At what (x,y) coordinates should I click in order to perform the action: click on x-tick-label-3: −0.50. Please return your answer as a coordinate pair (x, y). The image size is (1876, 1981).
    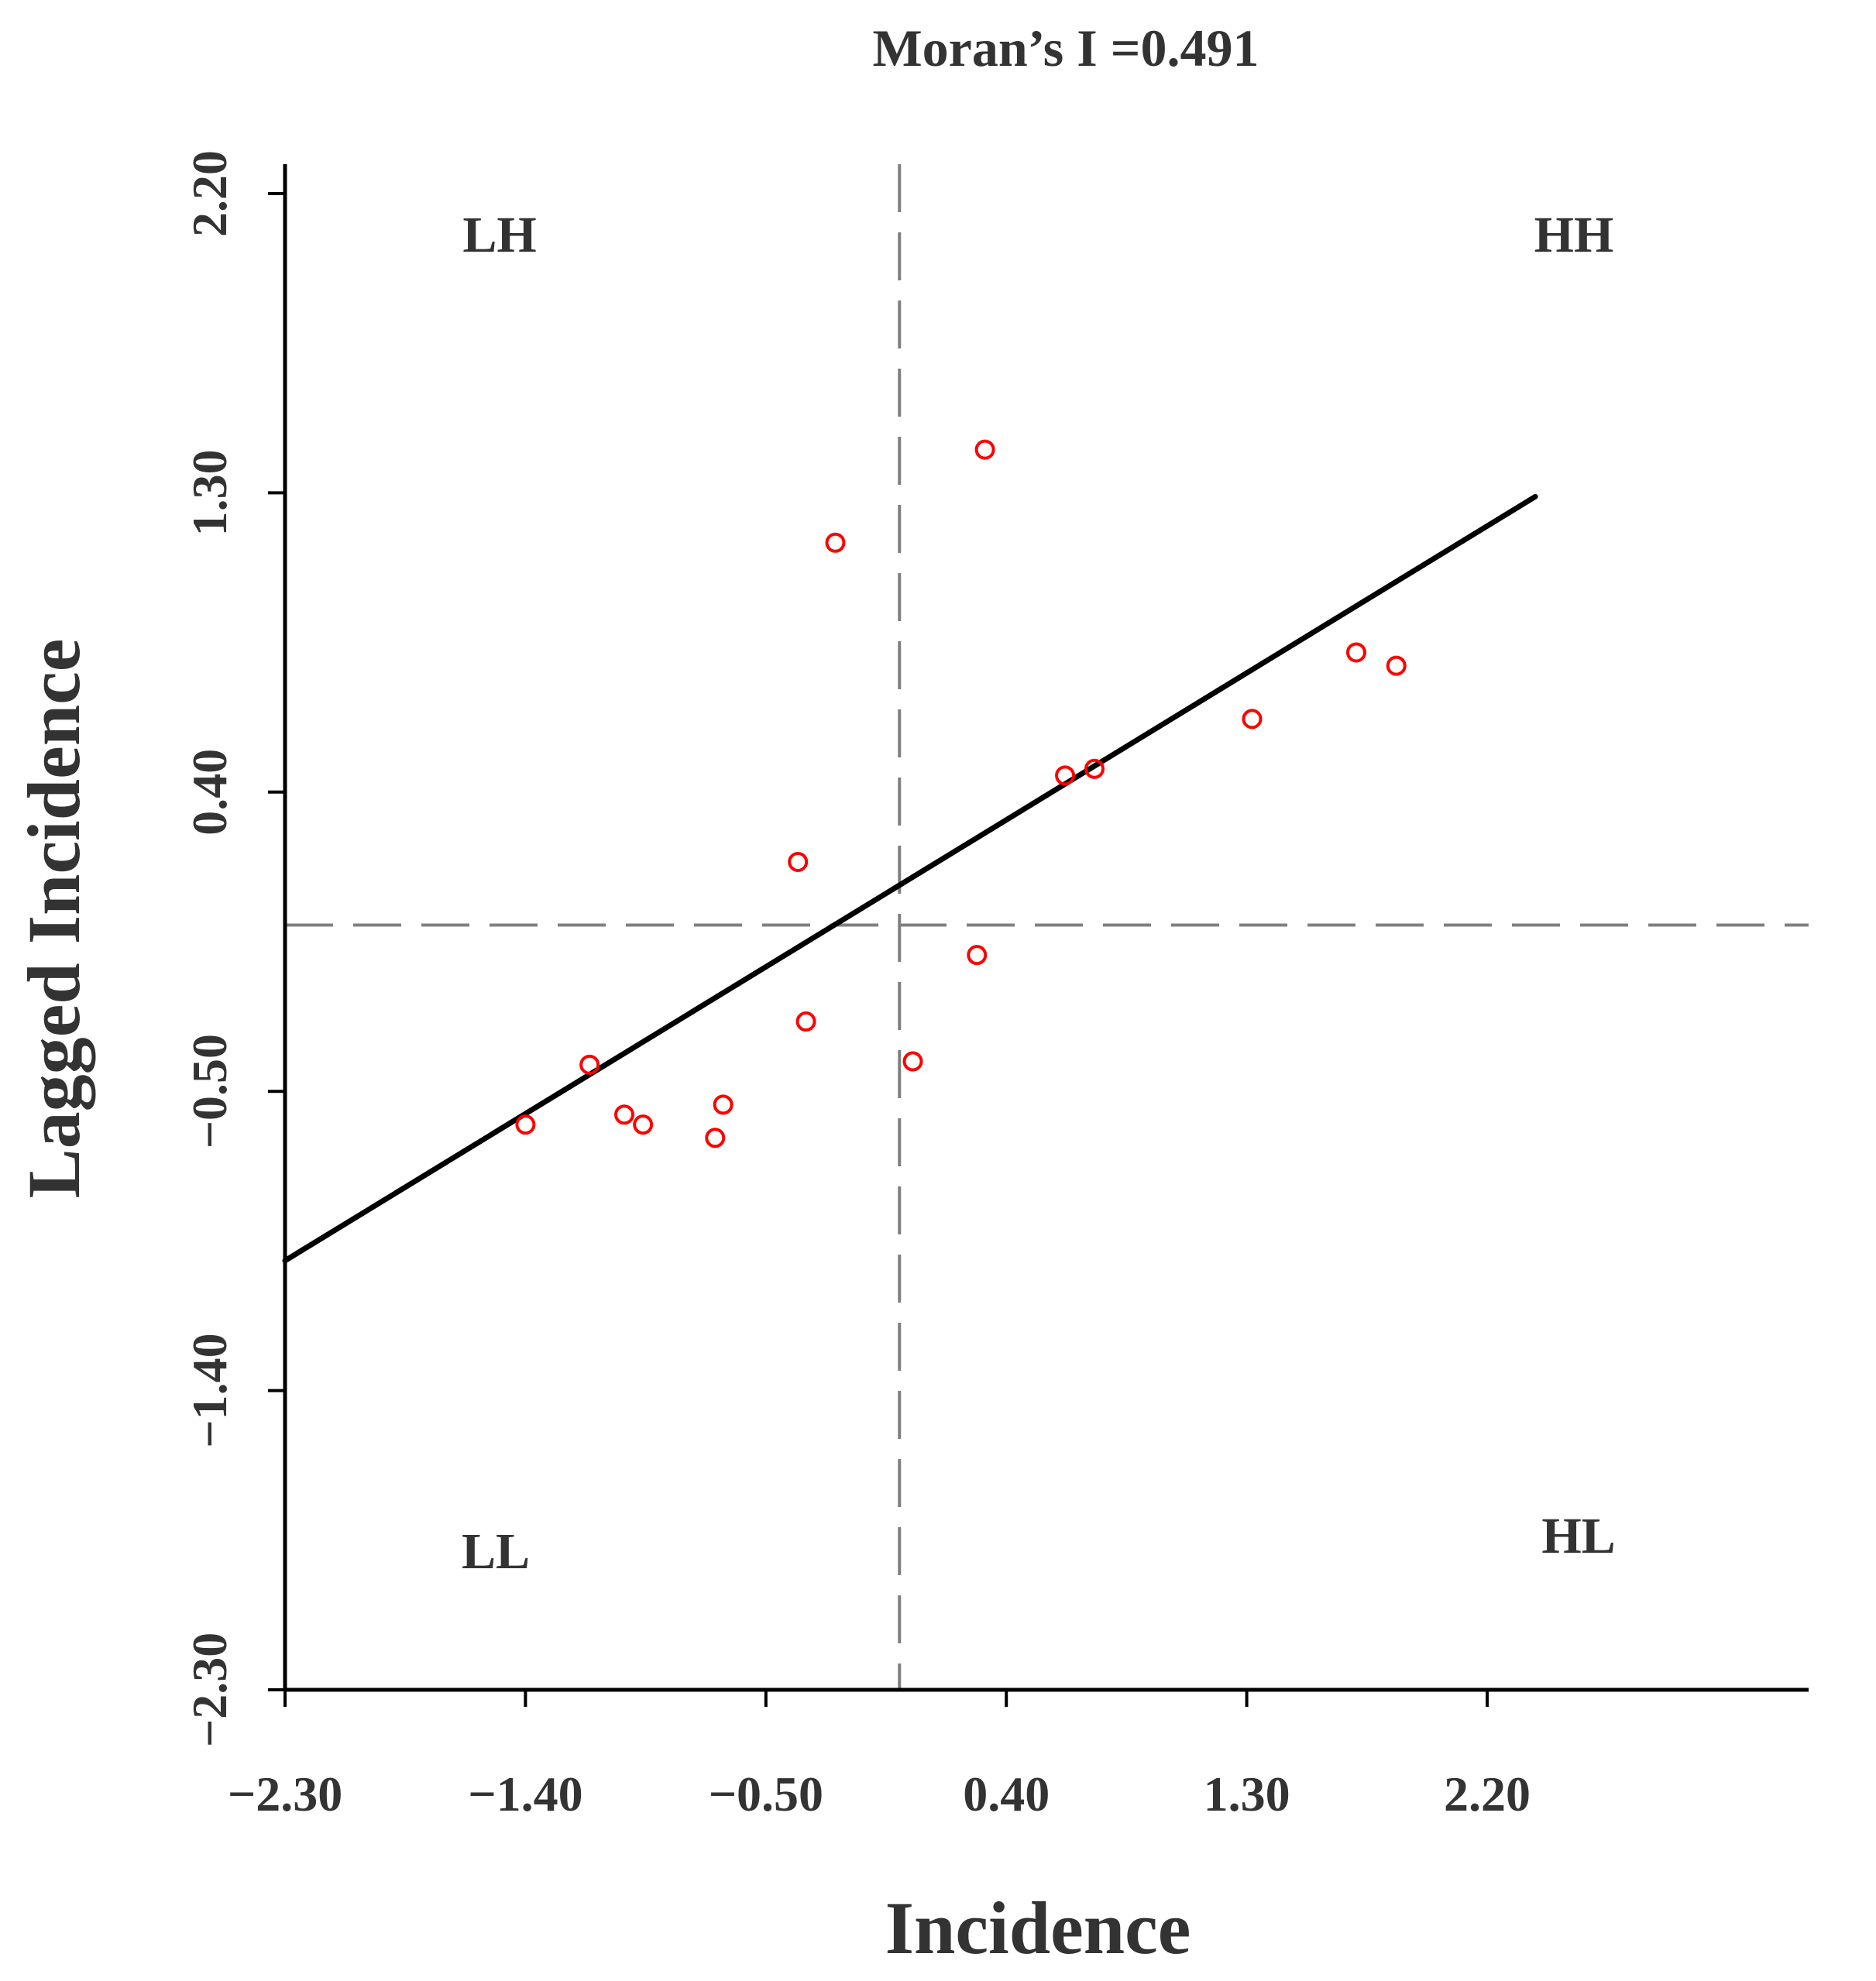
    Looking at the image, I should click on (766, 1794).